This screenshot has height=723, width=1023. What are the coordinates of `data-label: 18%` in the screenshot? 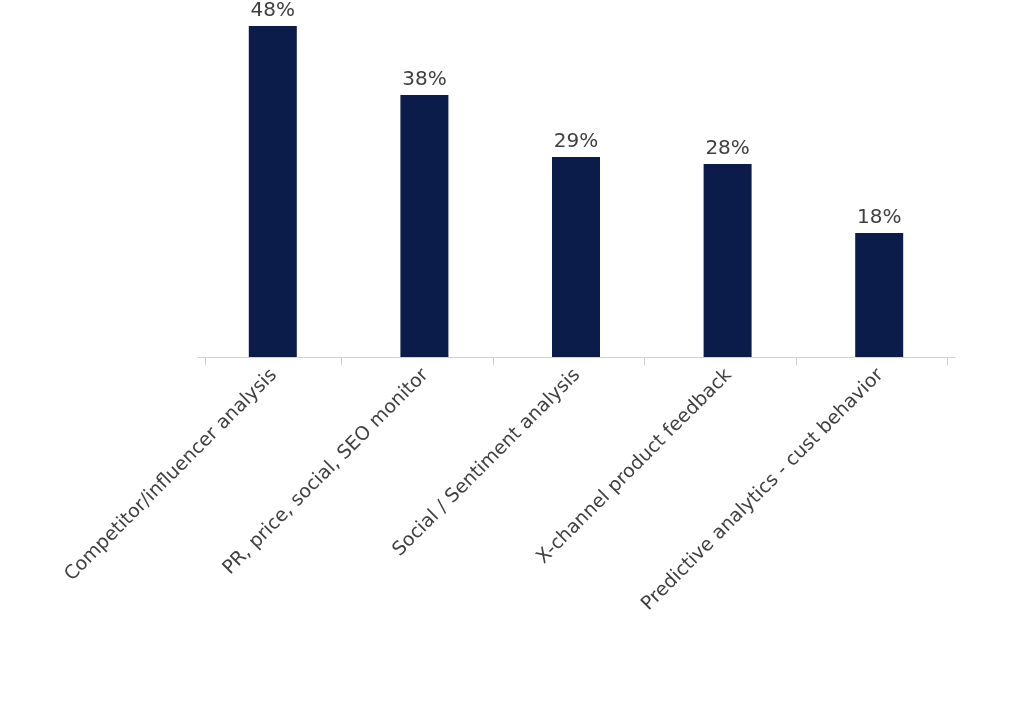 It's located at (879, 215).